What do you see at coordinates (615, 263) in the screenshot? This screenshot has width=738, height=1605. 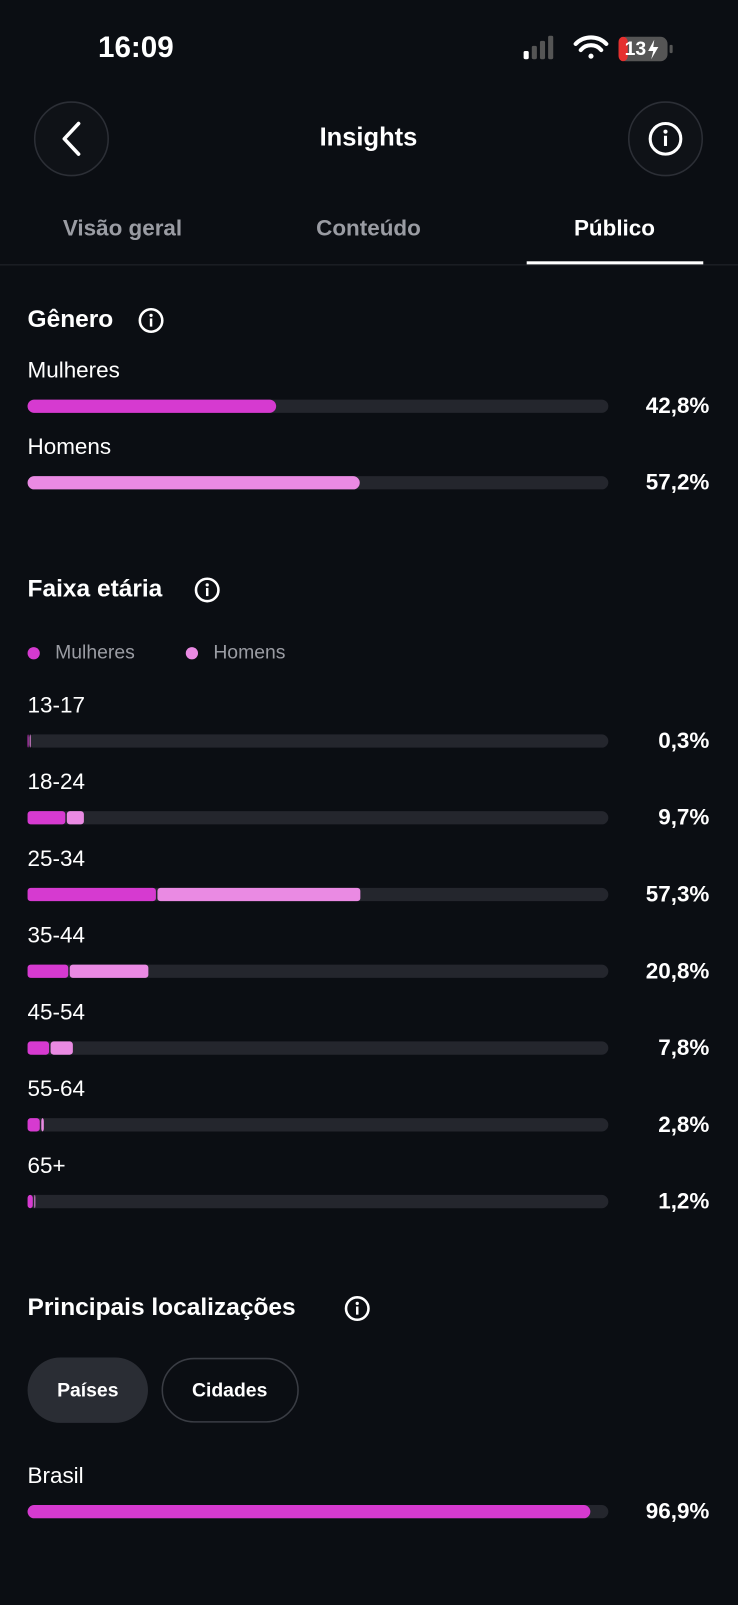 I see `tab-underline` at bounding box center [615, 263].